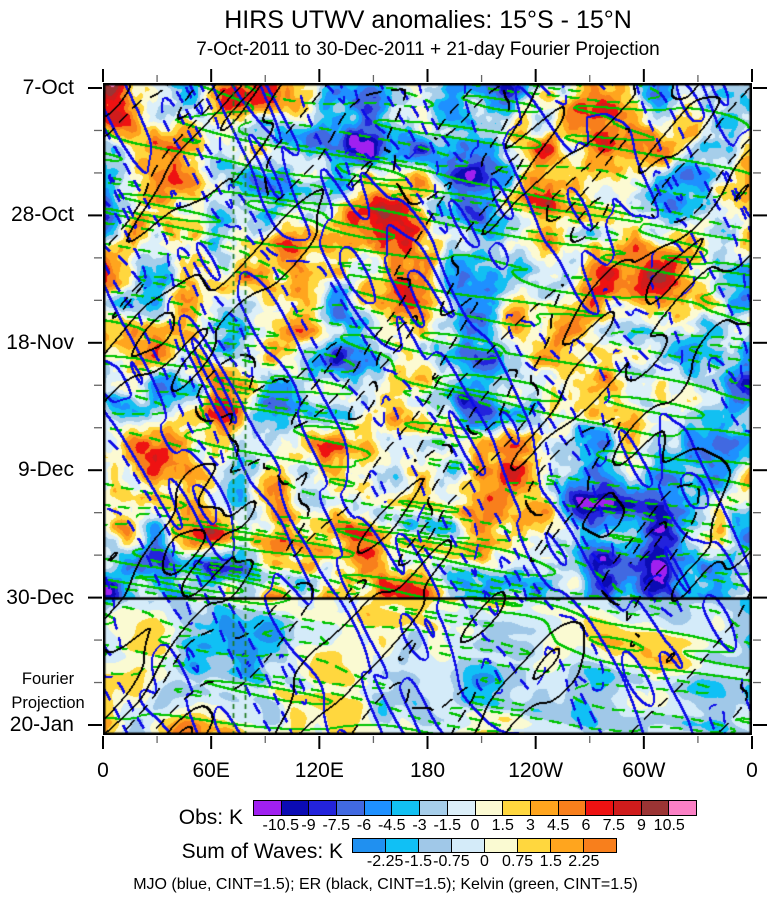  I want to click on colorbar-tick-label: -0.75, so click(451, 861).